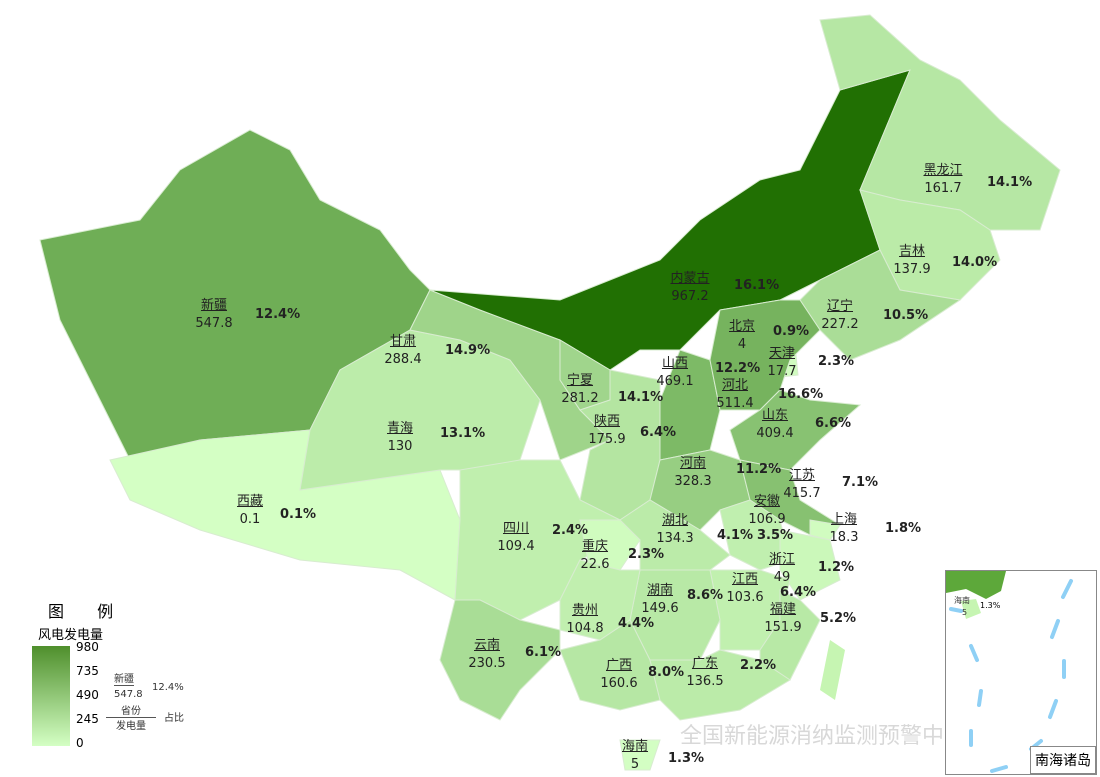  What do you see at coordinates (580, 398) in the screenshot?
I see `province-value: 281.2` at bounding box center [580, 398].